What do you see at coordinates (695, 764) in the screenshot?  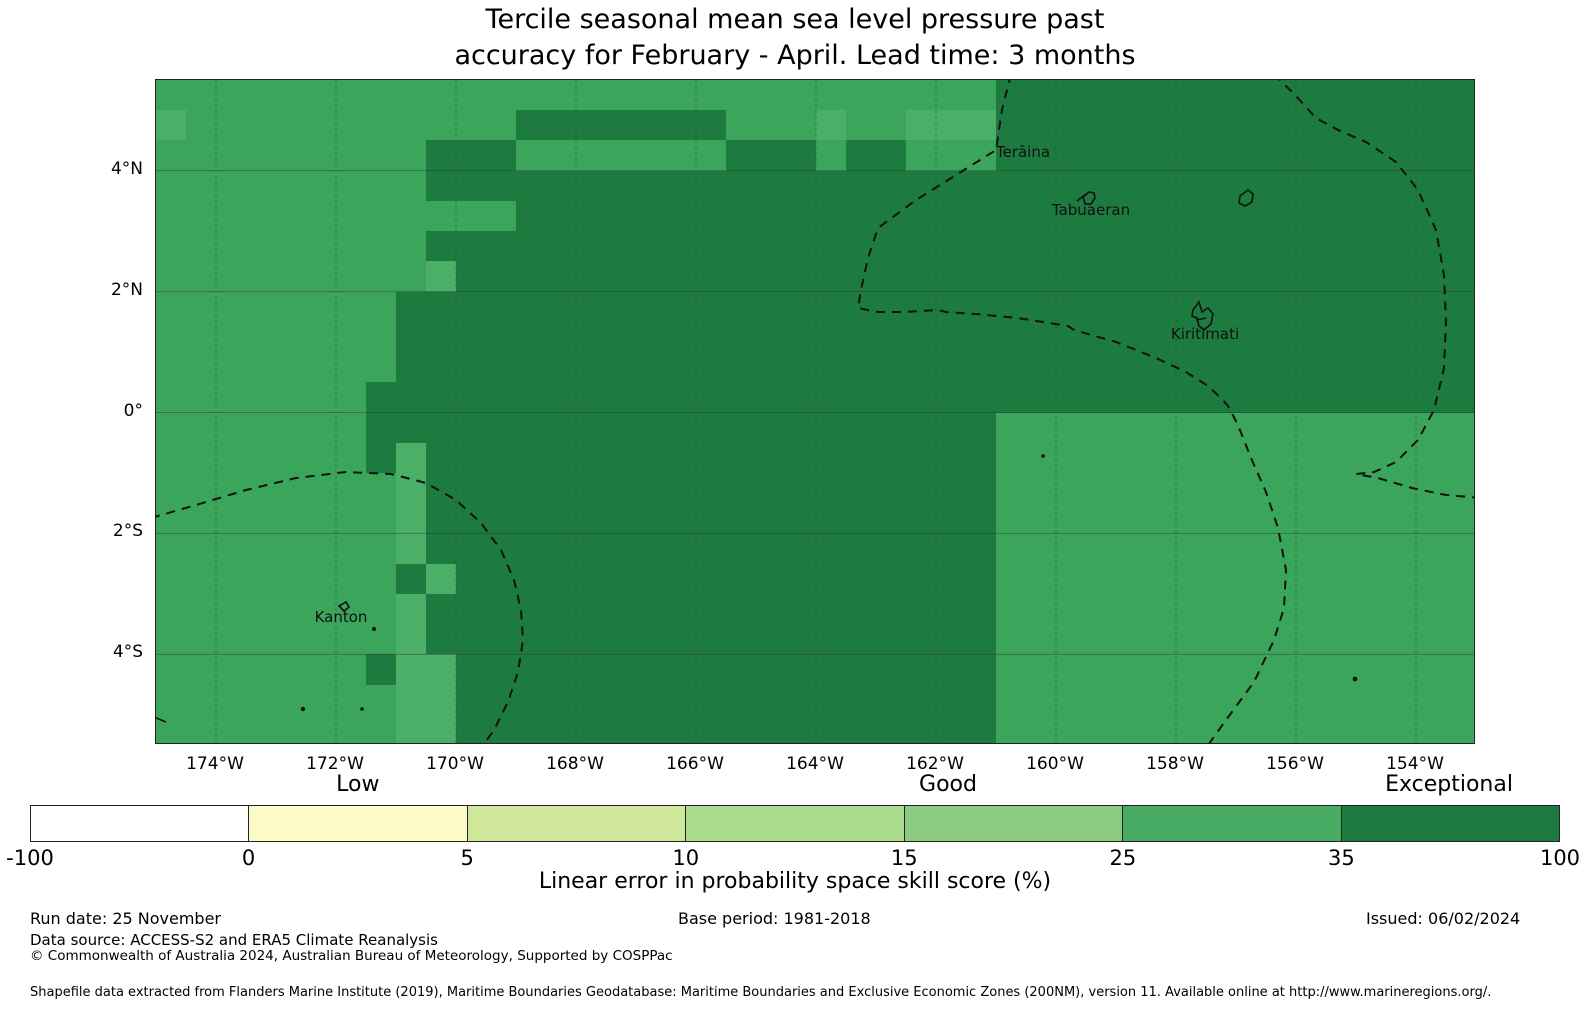 I see `x-tick-label: 166°W` at bounding box center [695, 764].